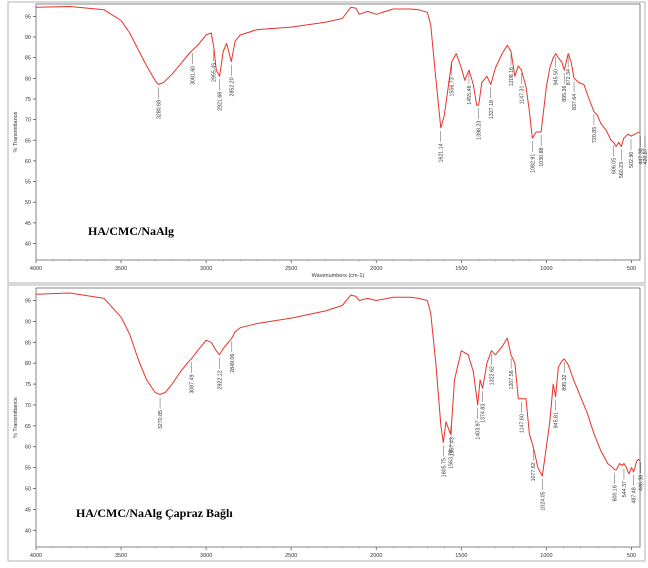 The height and width of the screenshot is (568, 648). Describe the element at coordinates (452, 459) in the screenshot. I see `peak-label: 1563.78` at that location.